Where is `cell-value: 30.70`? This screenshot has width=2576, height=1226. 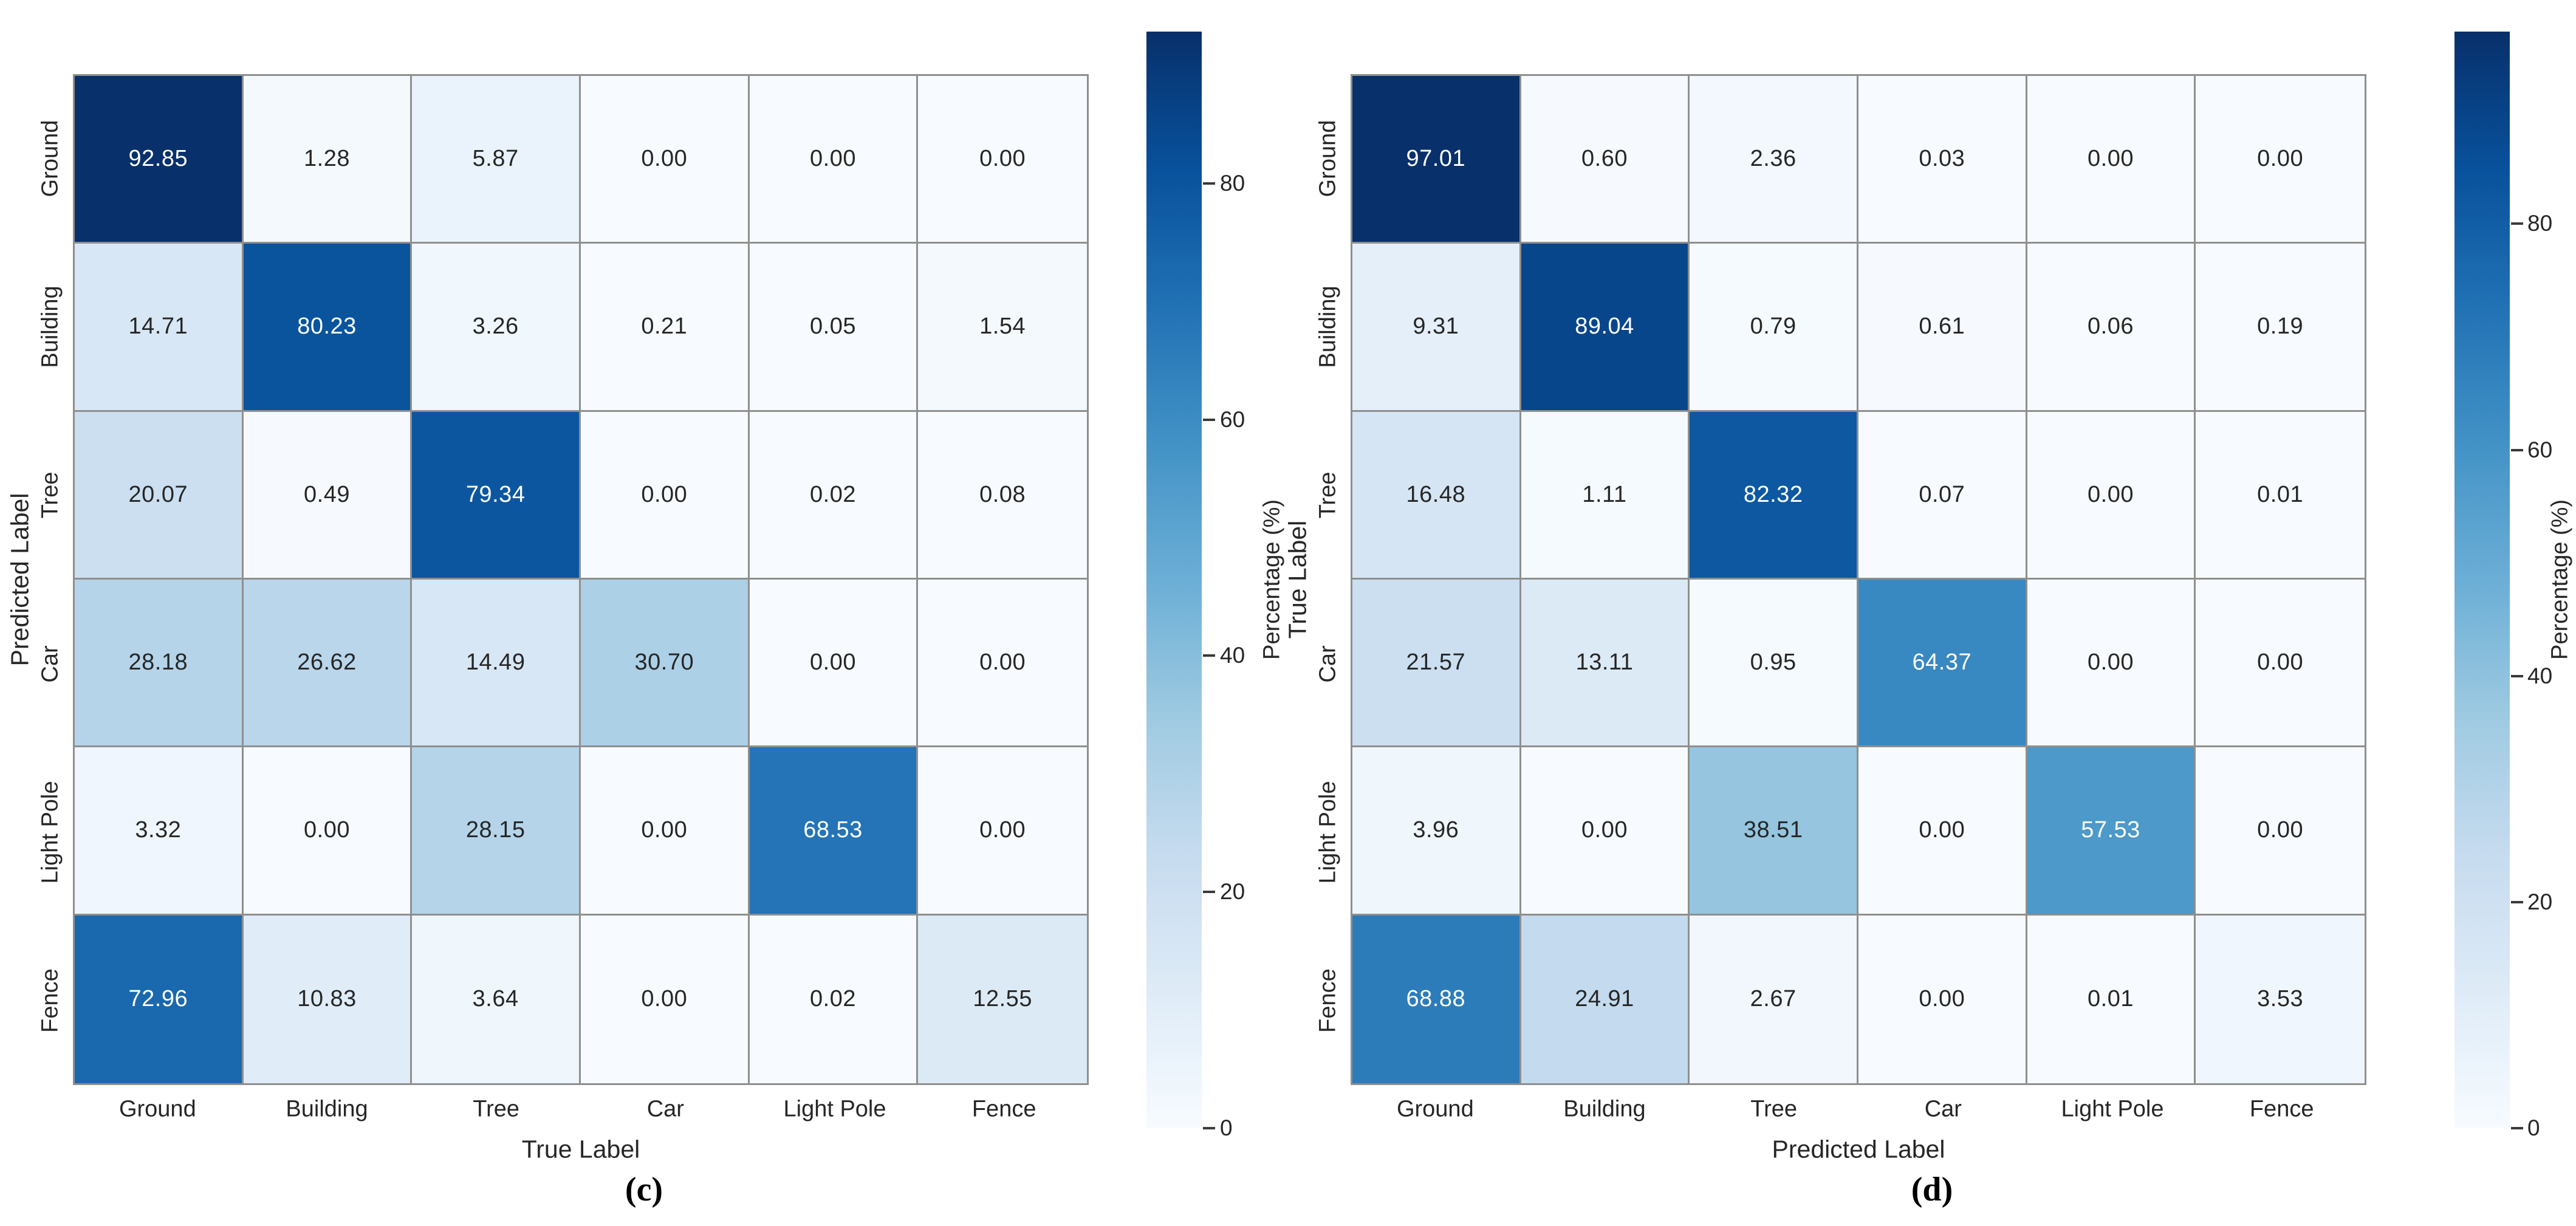
cell-value: 30.70 is located at coordinates (664, 662).